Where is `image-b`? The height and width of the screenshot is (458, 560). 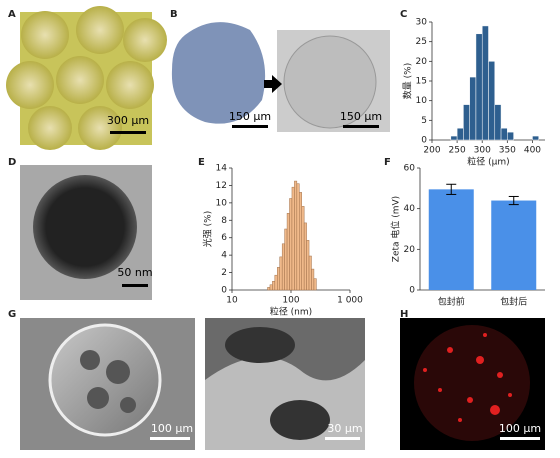 image-b is located at coordinates (280, 77).